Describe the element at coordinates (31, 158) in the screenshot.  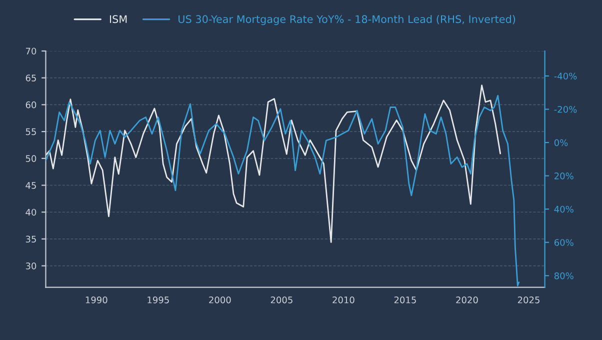
I see `y-tick-label: 50` at that location.